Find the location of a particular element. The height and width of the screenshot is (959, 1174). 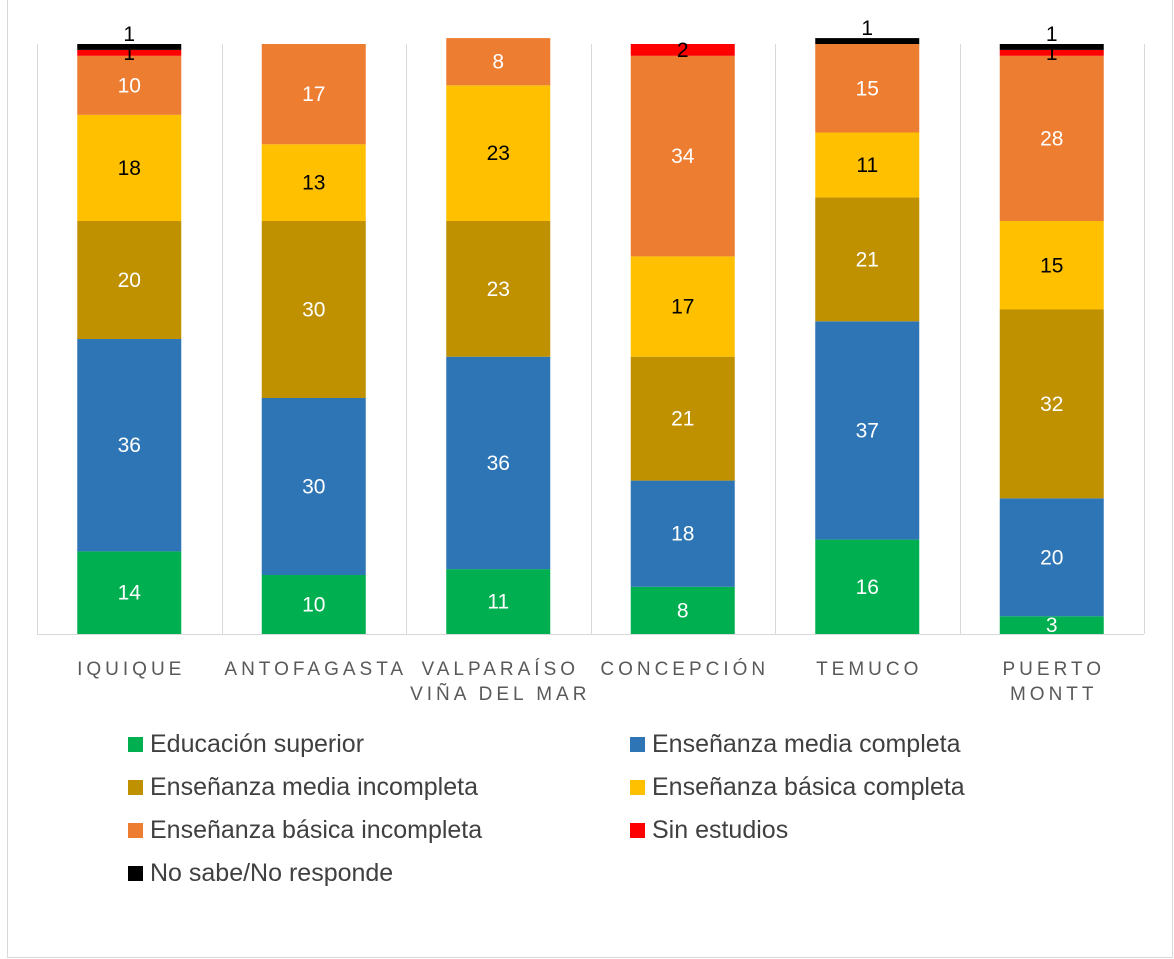

data-label: 3 is located at coordinates (1052, 625).